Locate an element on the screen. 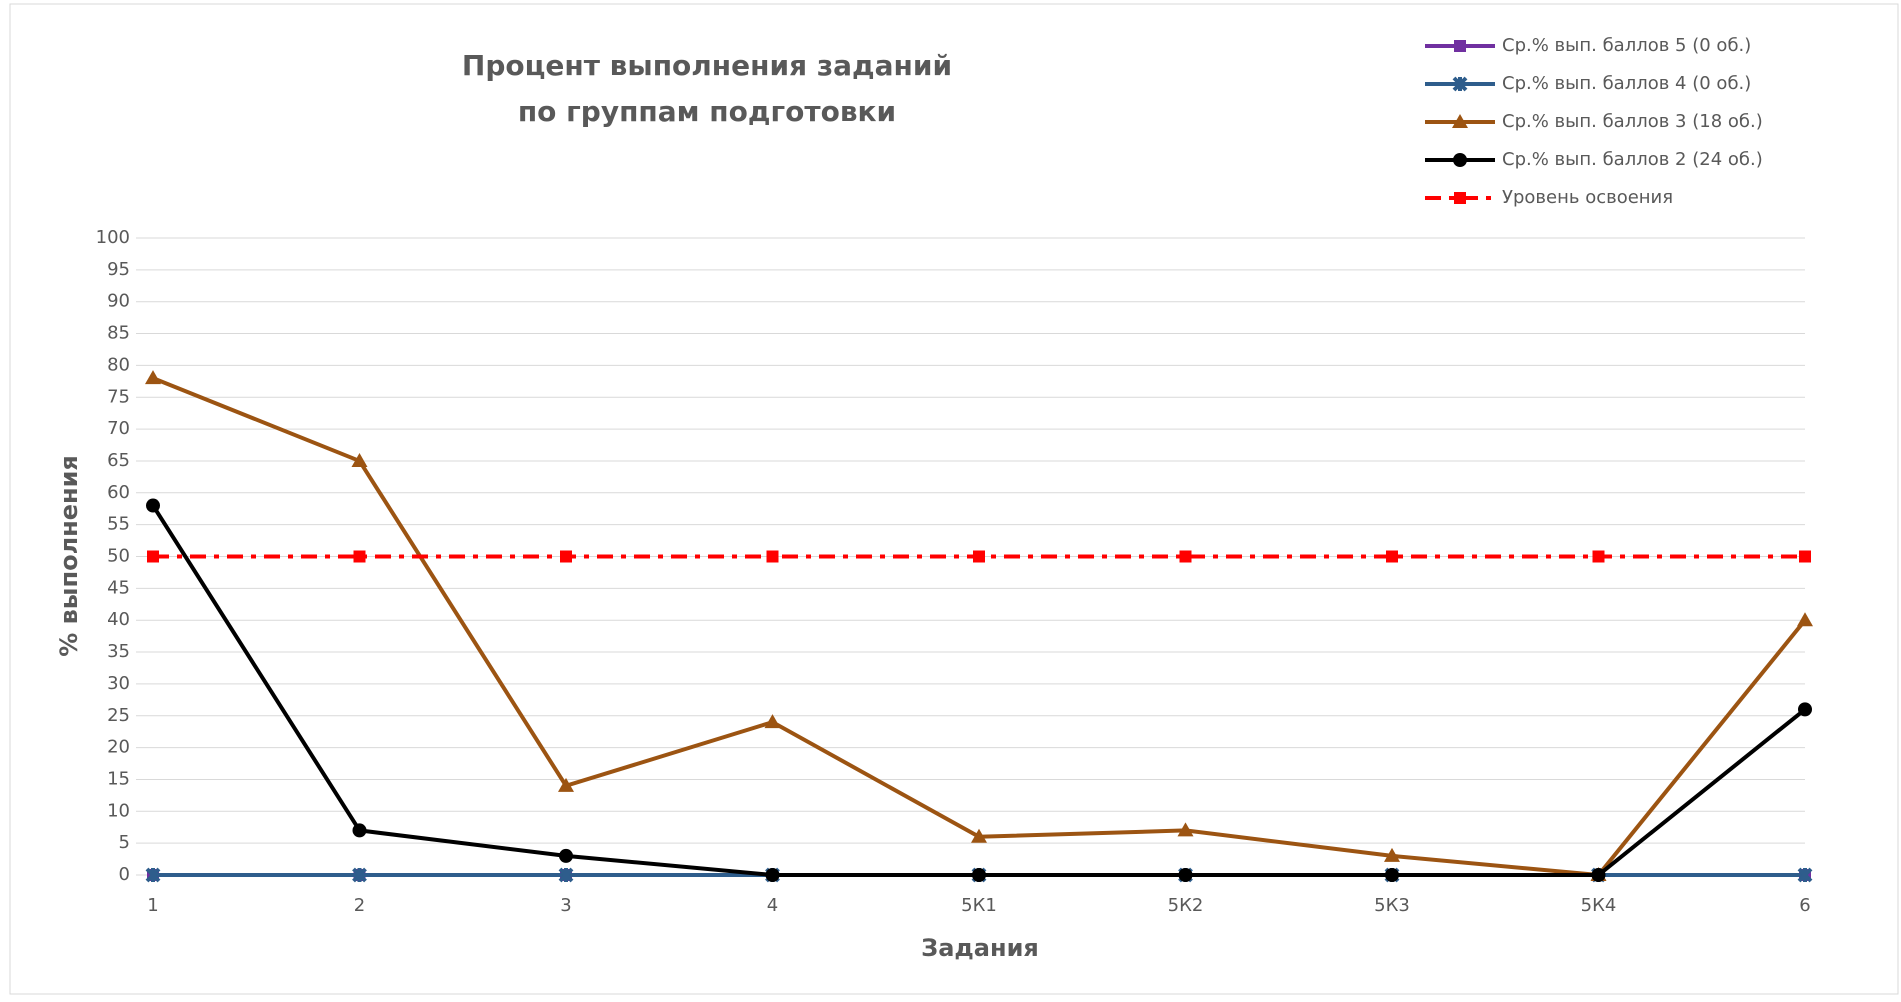 The width and height of the screenshot is (1901, 1002). y-tick-label: 80 is located at coordinates (118, 364).